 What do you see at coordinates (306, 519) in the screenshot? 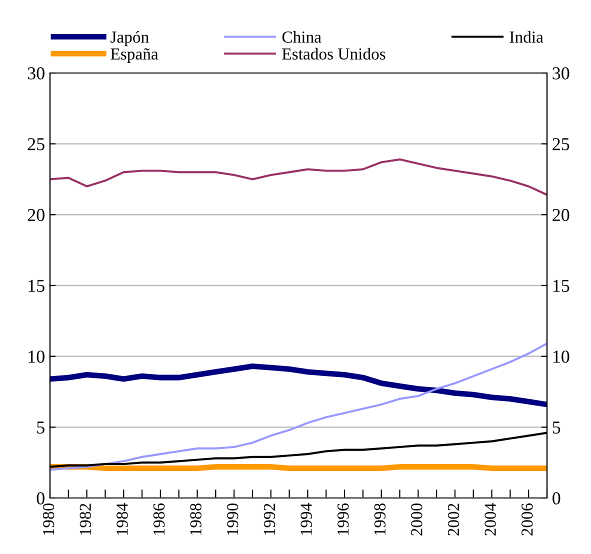
I see `x-tick-label: 1994` at bounding box center [306, 519].